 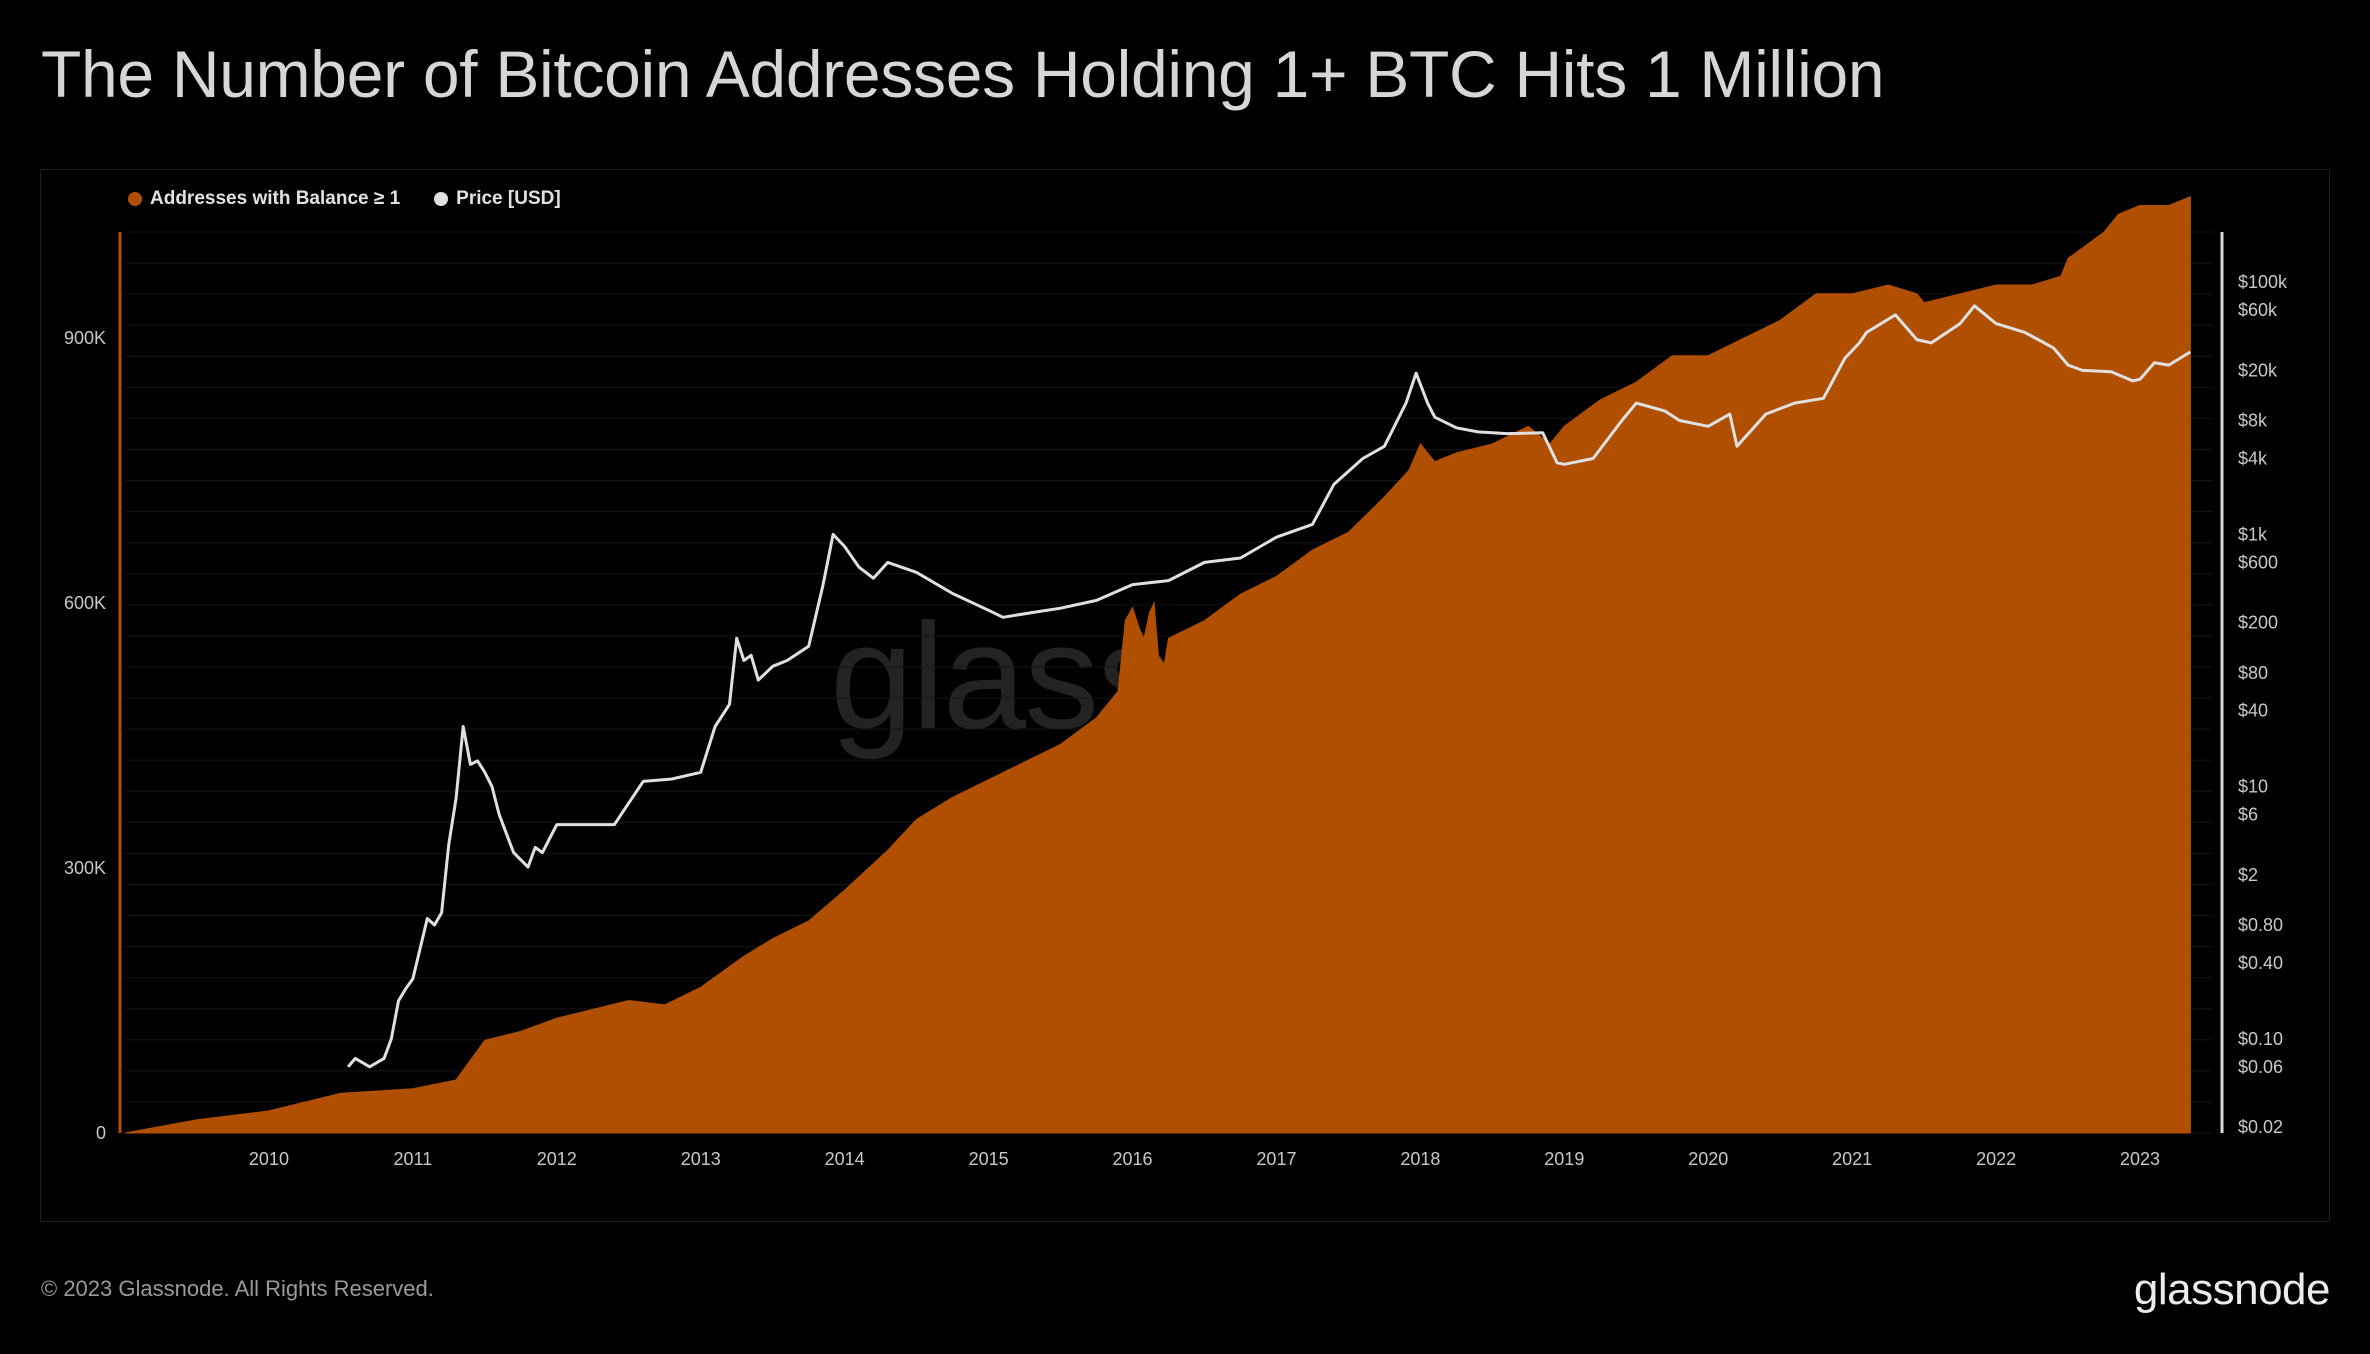 What do you see at coordinates (2253, 421) in the screenshot?
I see `y-right-tick-label: $8k` at bounding box center [2253, 421].